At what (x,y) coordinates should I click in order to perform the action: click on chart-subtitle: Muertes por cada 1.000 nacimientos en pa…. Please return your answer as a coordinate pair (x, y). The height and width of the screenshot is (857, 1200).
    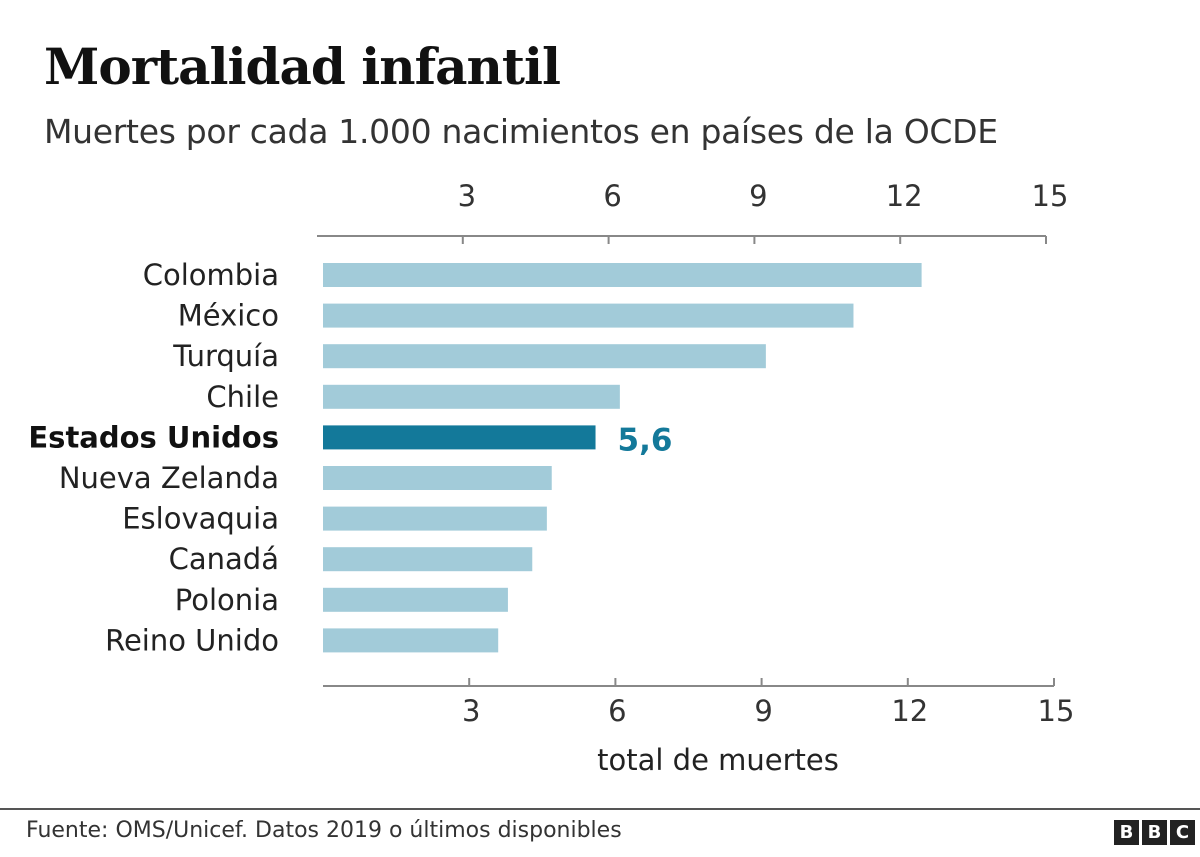
    Looking at the image, I should click on (521, 131).